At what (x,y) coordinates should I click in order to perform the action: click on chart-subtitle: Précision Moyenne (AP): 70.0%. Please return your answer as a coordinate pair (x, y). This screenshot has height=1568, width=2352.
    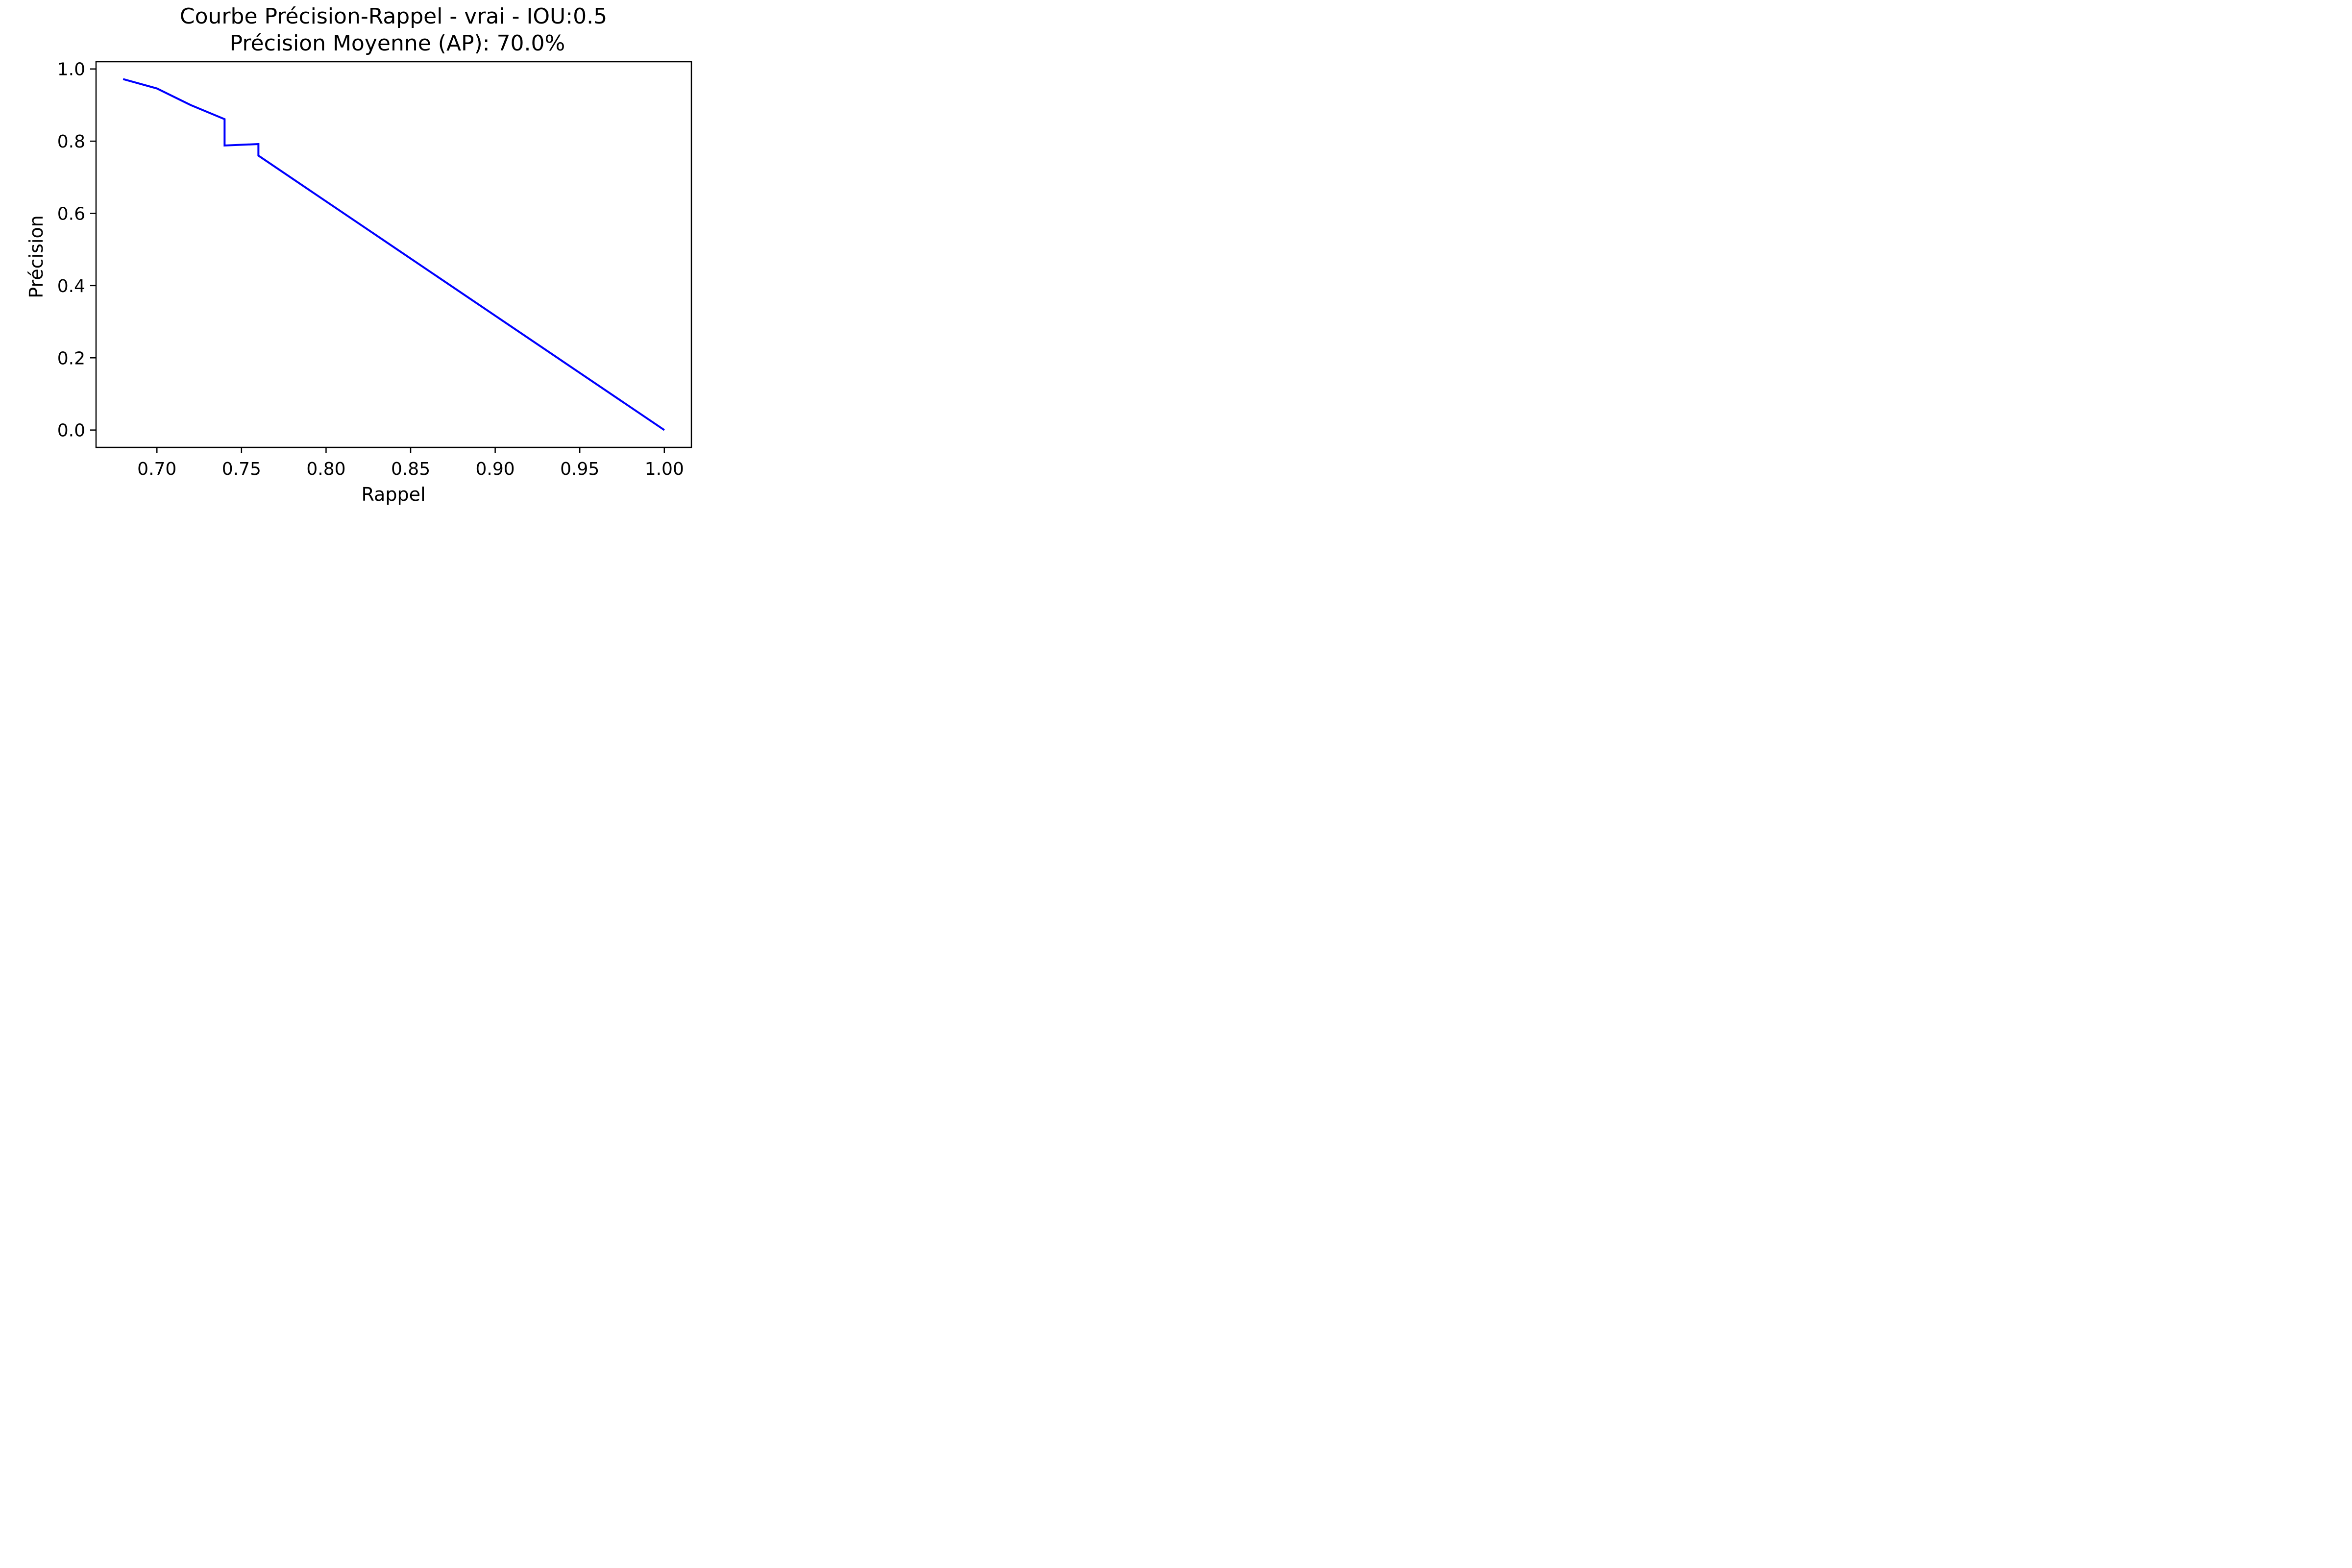
    Looking at the image, I should click on (397, 43).